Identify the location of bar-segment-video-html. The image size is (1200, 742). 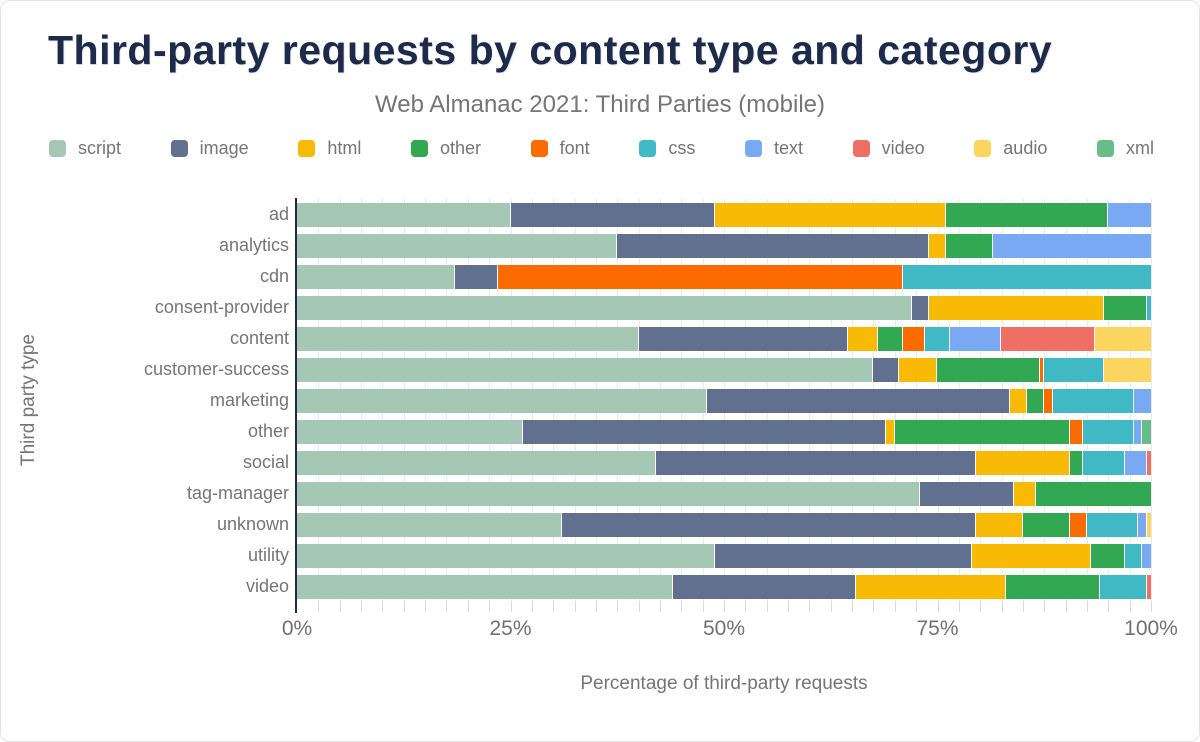
(931, 586).